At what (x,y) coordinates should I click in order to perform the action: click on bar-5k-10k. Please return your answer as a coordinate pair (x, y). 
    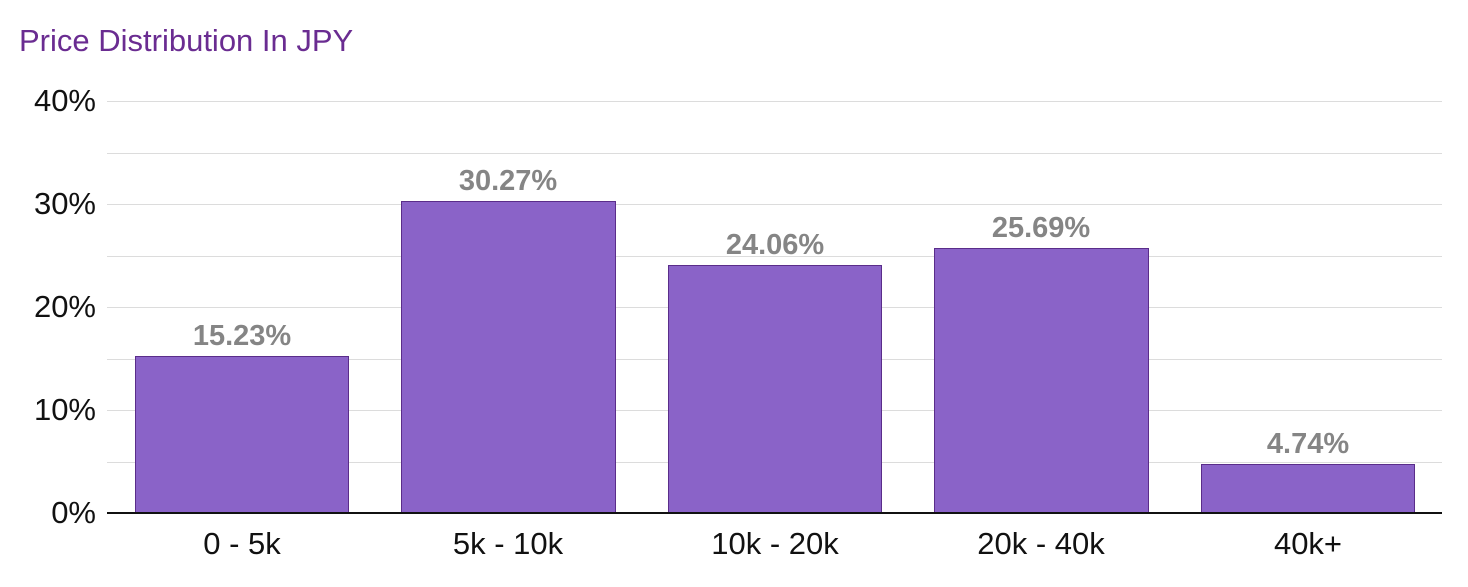
    Looking at the image, I should click on (508, 357).